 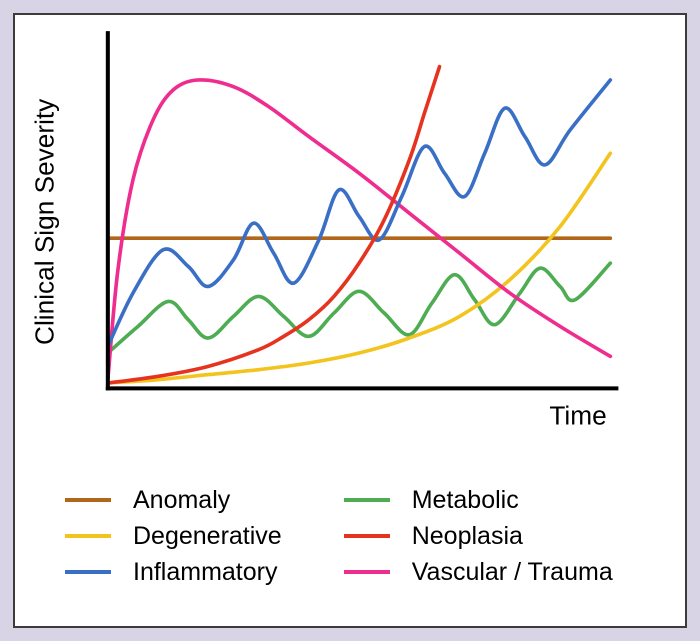 I want to click on legend-swatch-anomaly, so click(x=88, y=500).